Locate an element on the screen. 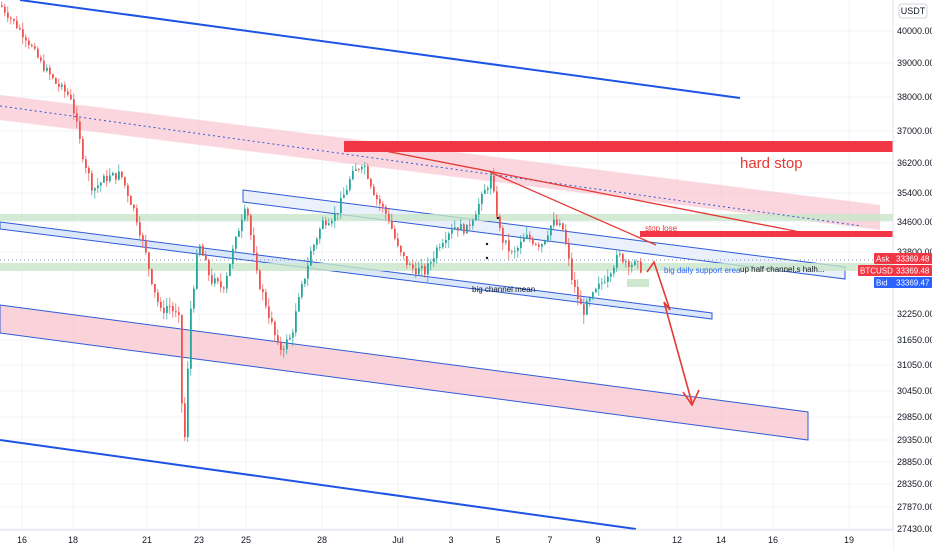 The image size is (932, 550). price-tick-label: 31050.00 is located at coordinates (914, 365).